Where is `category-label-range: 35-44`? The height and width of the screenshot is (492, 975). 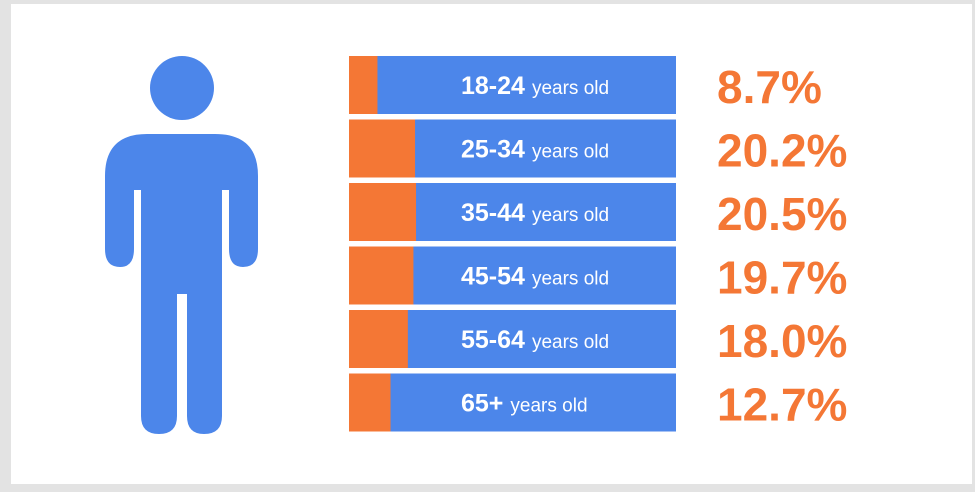
category-label-range: 35-44 is located at coordinates (493, 213).